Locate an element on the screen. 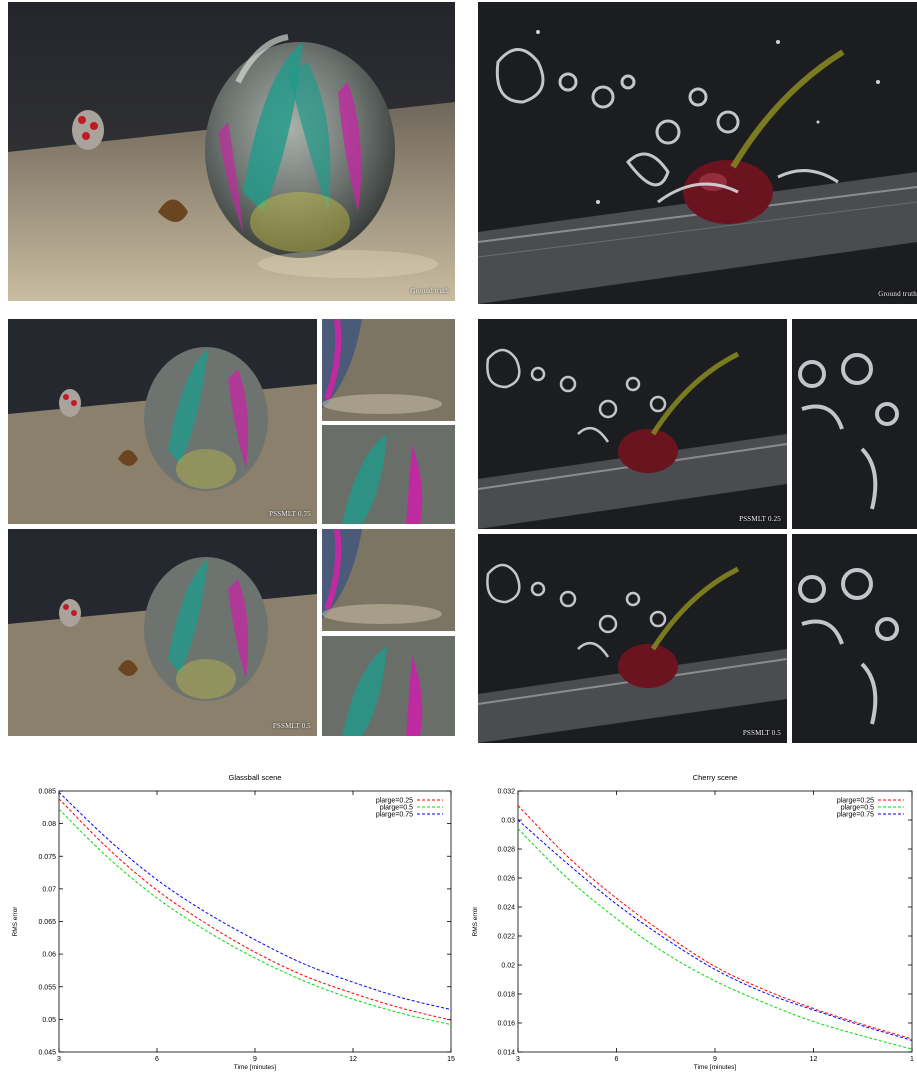 The width and height of the screenshot is (917, 1091). y-tick-label: 0.028 is located at coordinates (506, 850).